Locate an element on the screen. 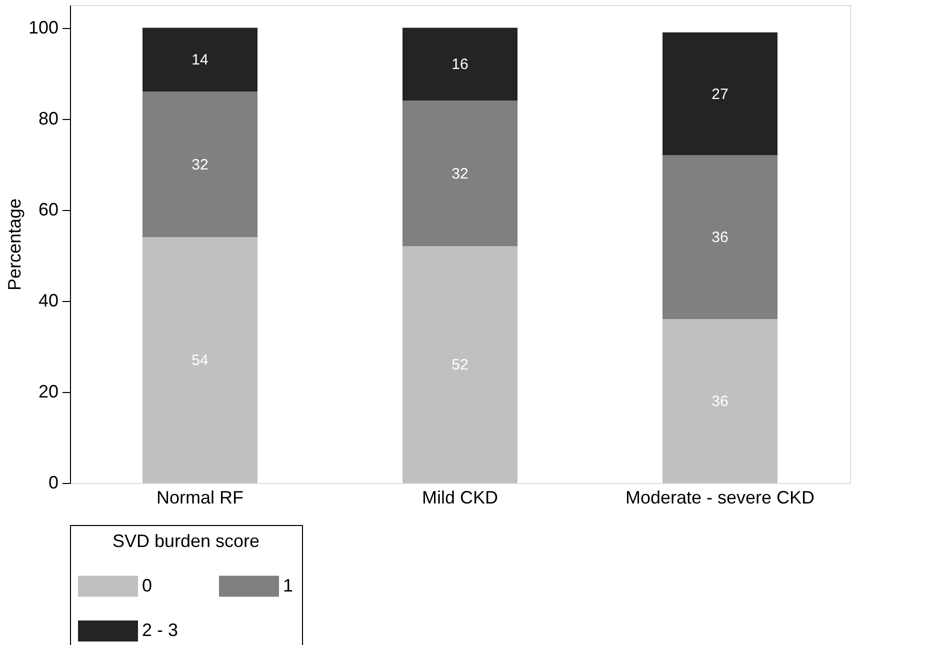 This screenshot has height=645, width=928. data-label: 54 is located at coordinates (200, 361).